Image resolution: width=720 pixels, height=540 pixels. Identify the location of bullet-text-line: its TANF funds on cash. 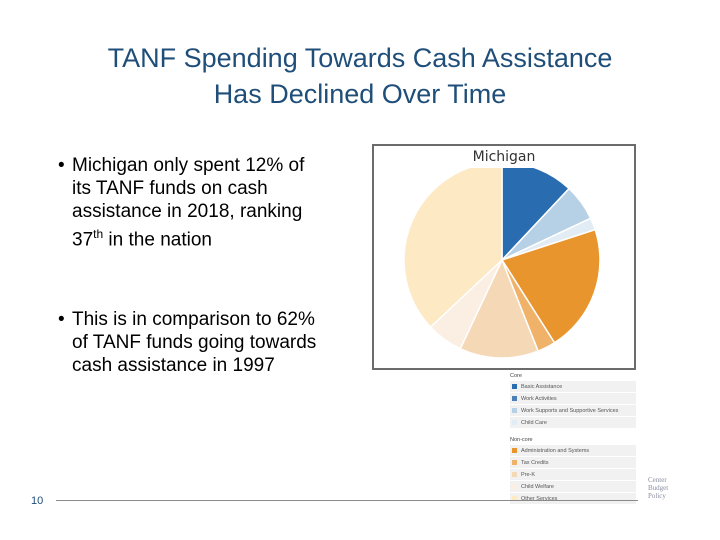
(170, 188).